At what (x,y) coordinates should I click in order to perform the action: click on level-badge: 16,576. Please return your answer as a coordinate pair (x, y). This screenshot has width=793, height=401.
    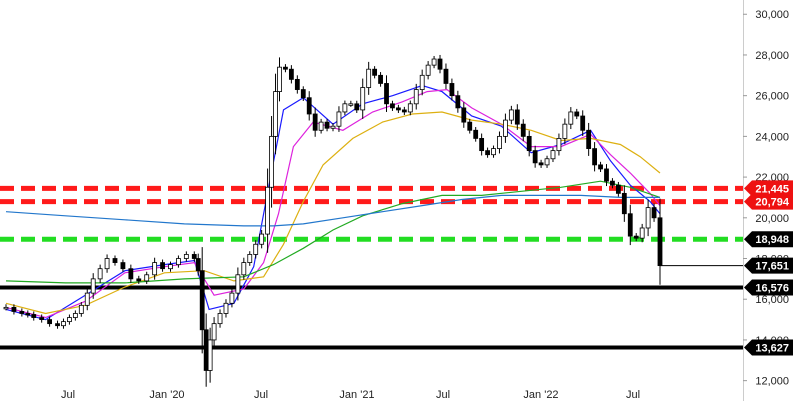
    Looking at the image, I should click on (768, 287).